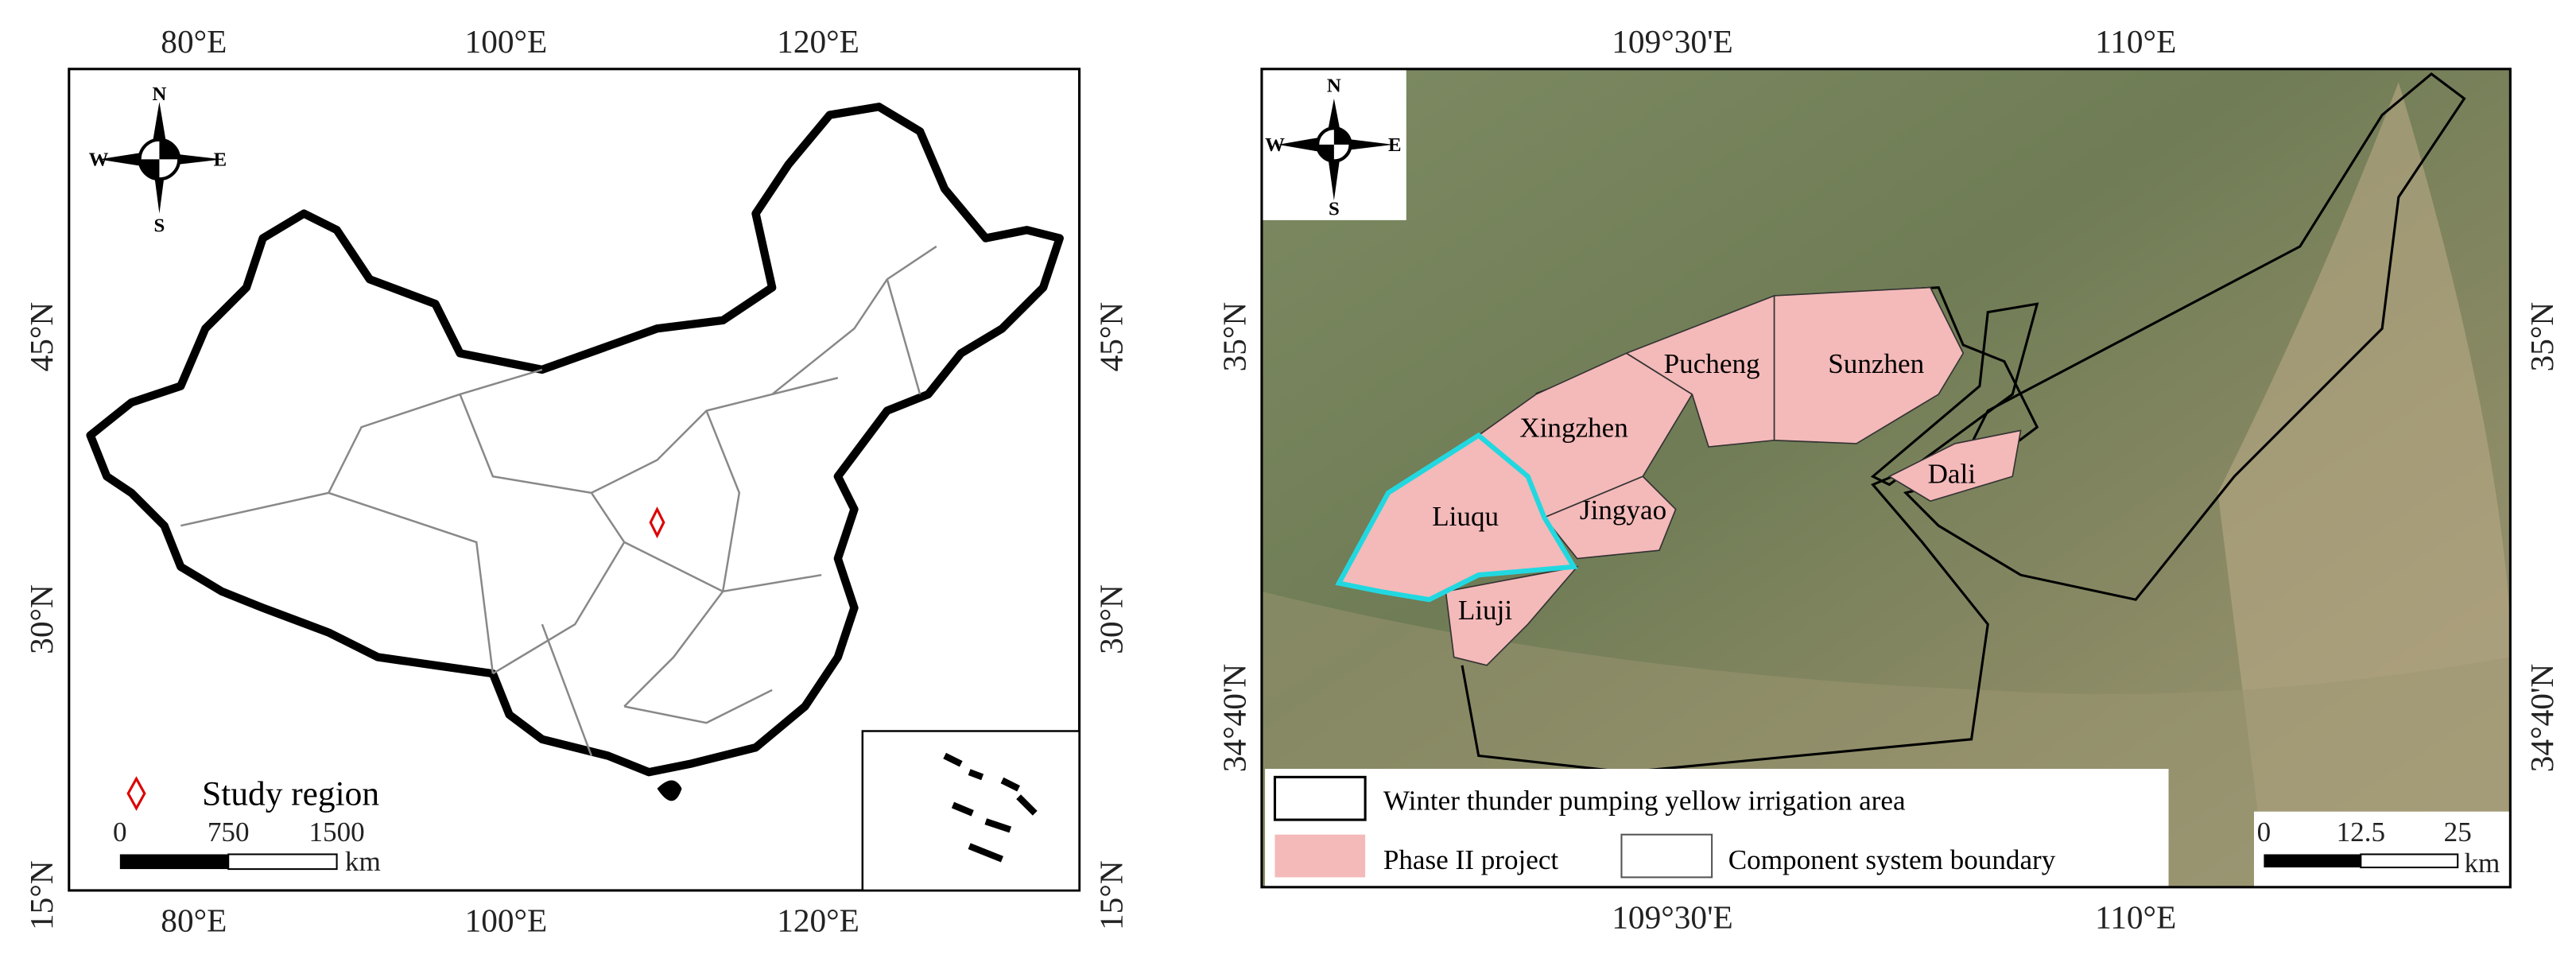  Describe the element at coordinates (291, 794) in the screenshot. I see `legend-label: Study region` at that location.